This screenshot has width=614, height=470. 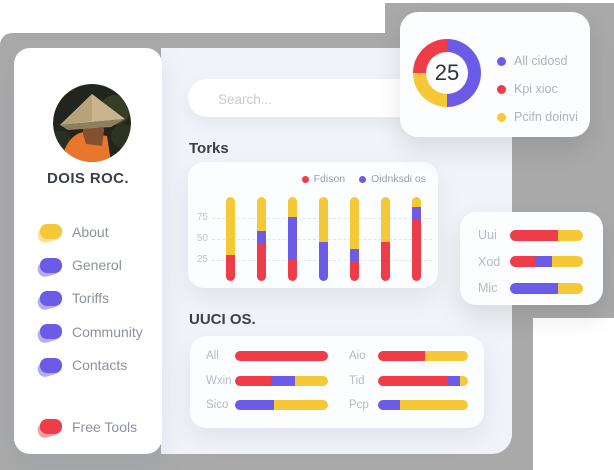 I want to click on bar-row-tid: Tid, so click(x=408, y=380).